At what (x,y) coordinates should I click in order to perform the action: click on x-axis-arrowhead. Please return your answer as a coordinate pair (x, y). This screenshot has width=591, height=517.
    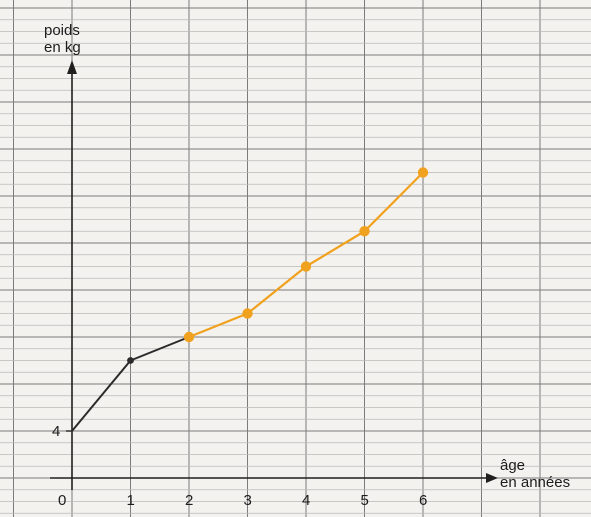
    Looking at the image, I should click on (492, 478).